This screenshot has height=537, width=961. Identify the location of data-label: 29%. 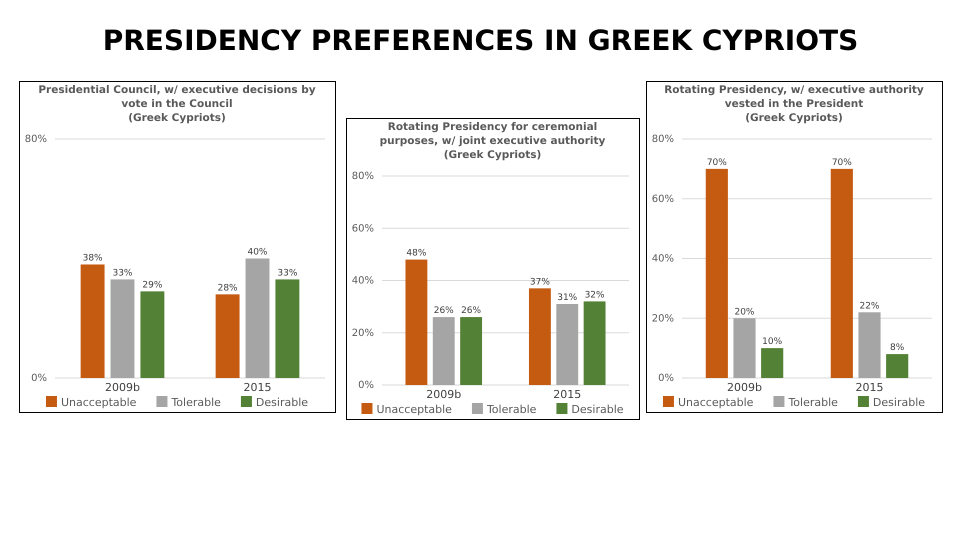
(152, 285).